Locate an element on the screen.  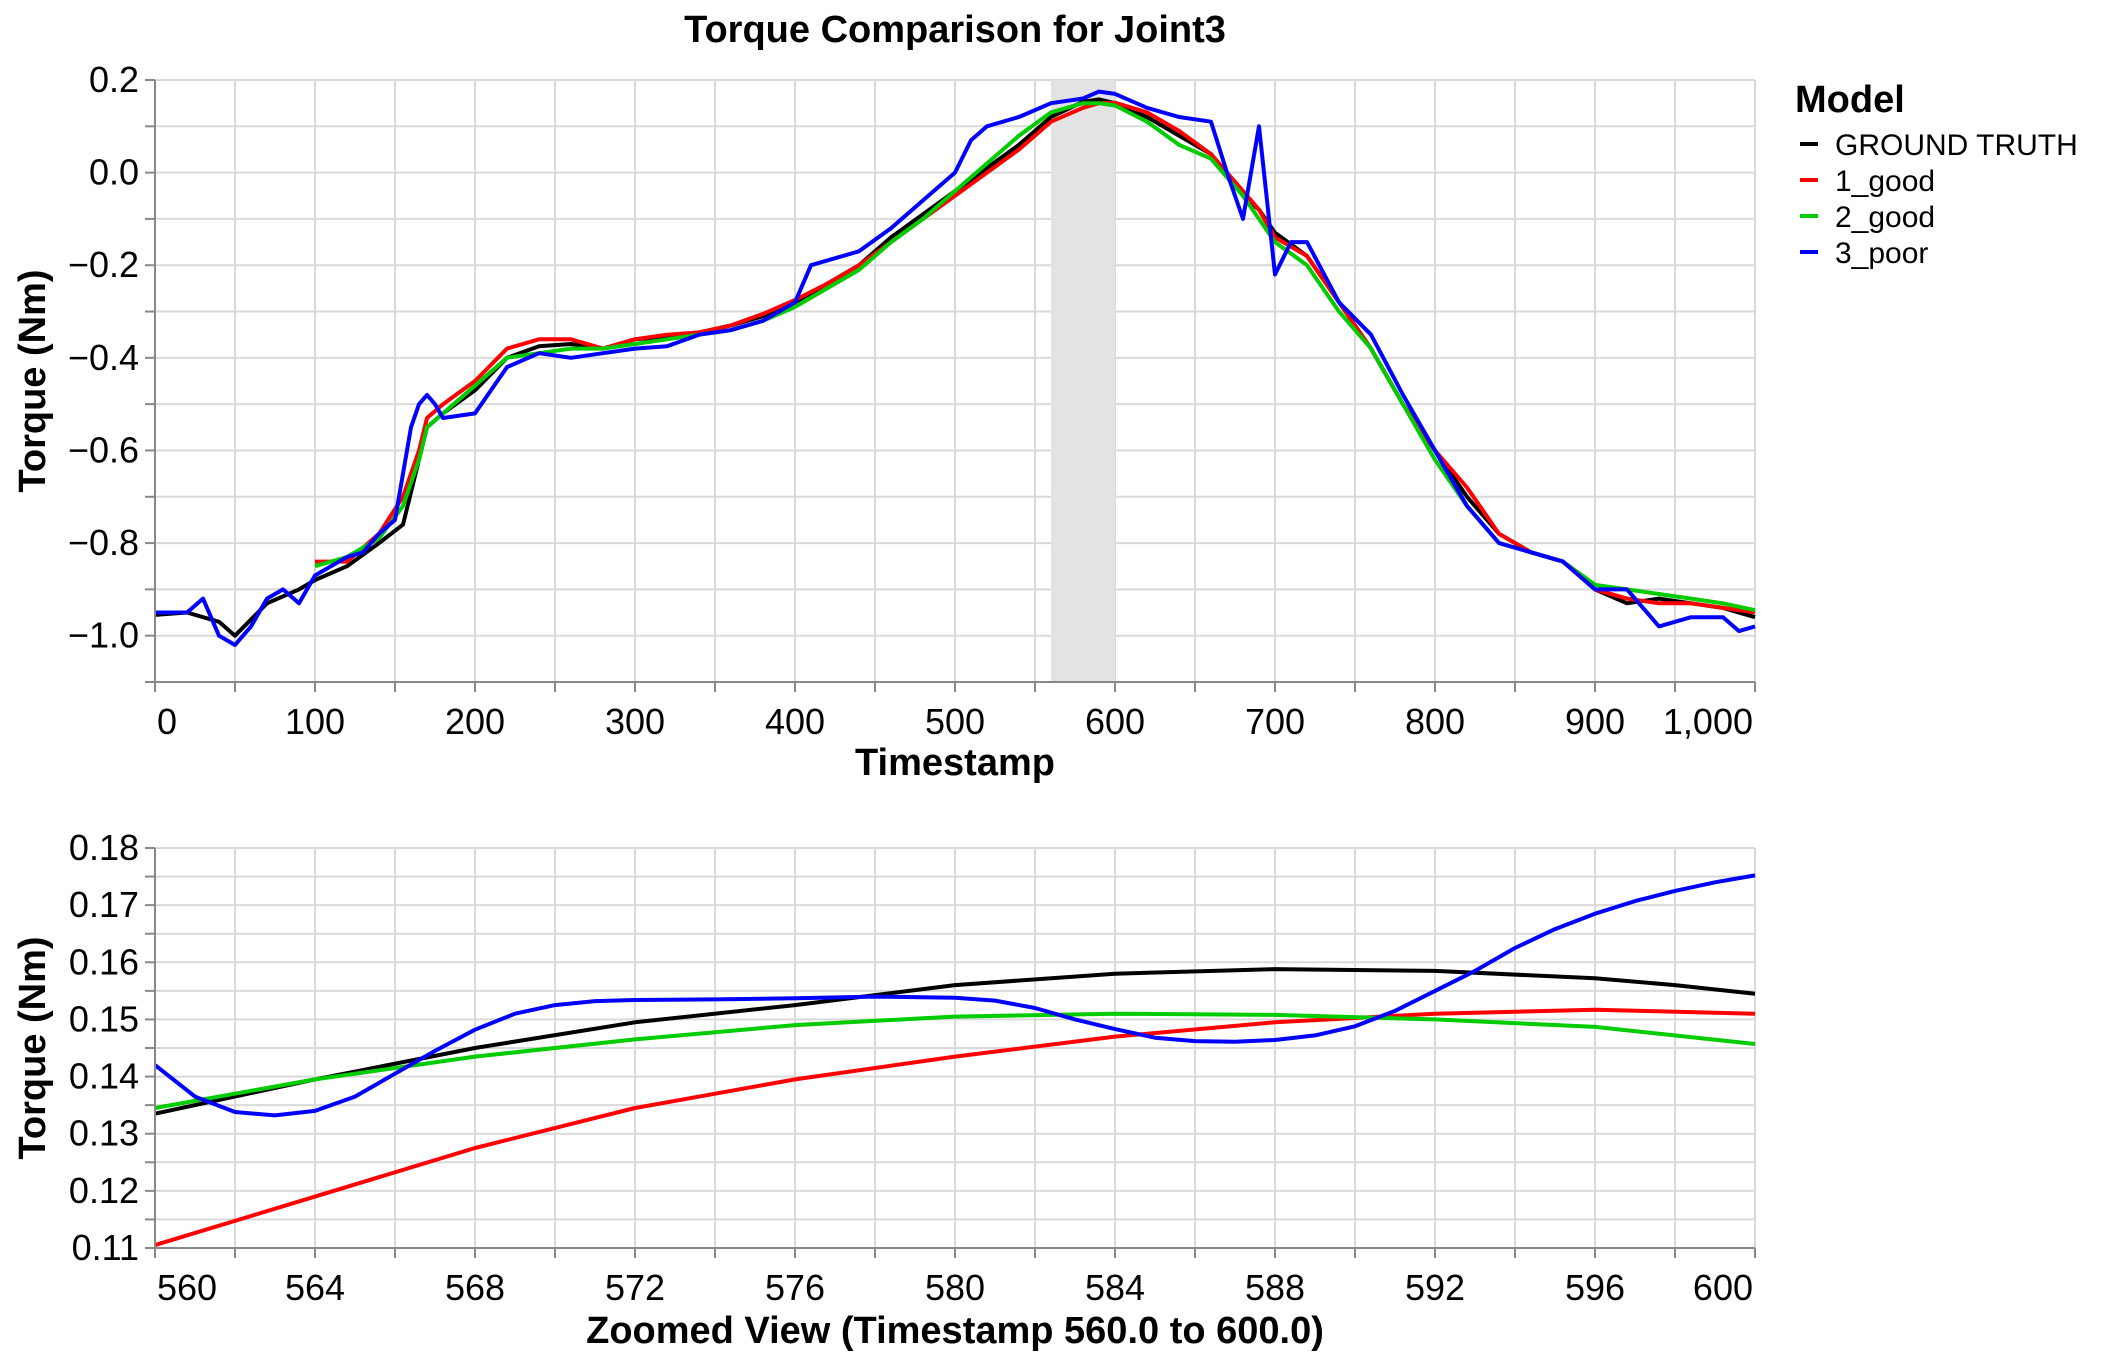
x-tick-label: 584 is located at coordinates (1115, 1287).